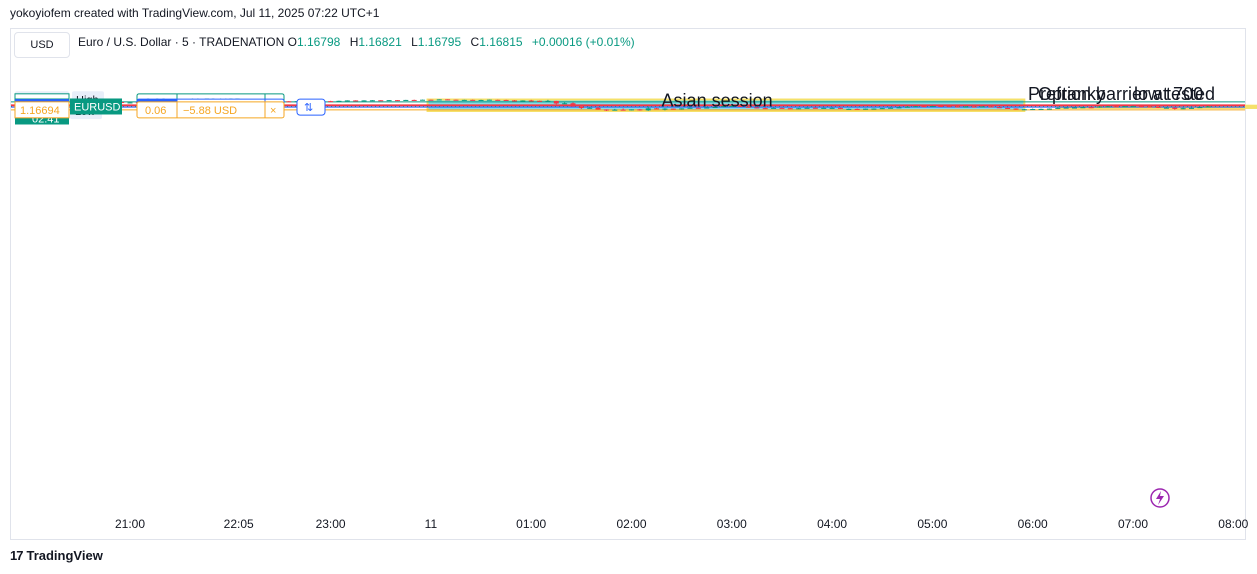 The image size is (1257, 574). I want to click on position-pill-orange, so click(210, 110).